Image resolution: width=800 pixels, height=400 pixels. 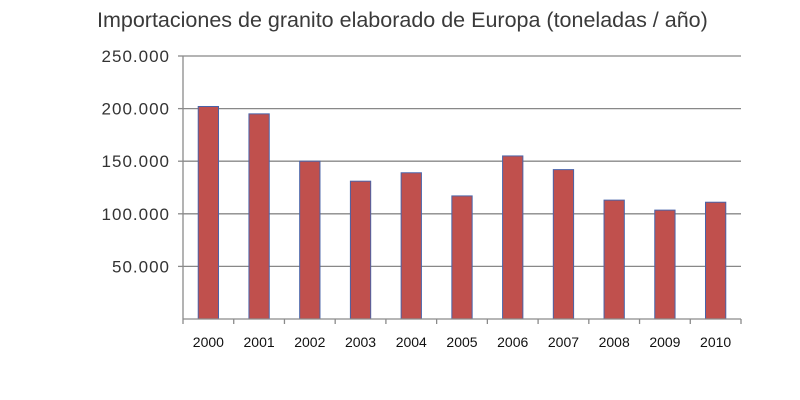 I want to click on x-tick-label: 2004, so click(x=411, y=342).